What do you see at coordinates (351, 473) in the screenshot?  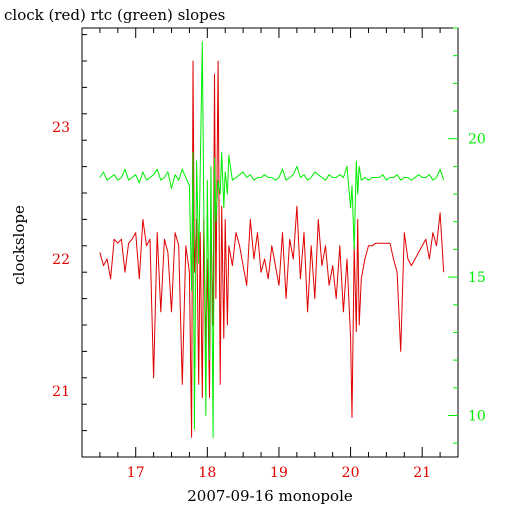 I see `x-tick-label: 20` at bounding box center [351, 473].